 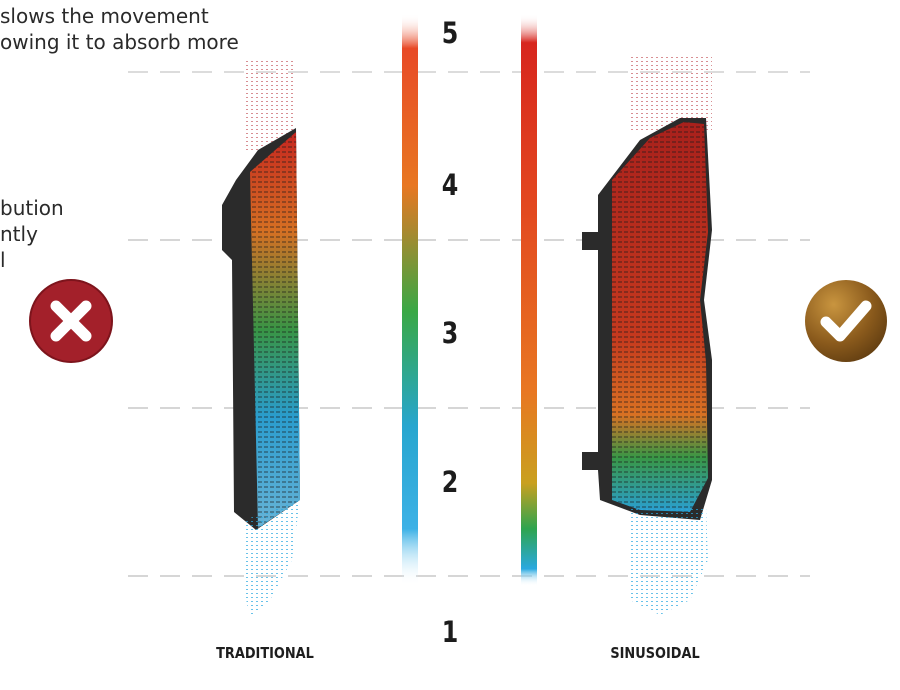 What do you see at coordinates (261, 339) in the screenshot?
I see `traditional-pad-illustration` at bounding box center [261, 339].